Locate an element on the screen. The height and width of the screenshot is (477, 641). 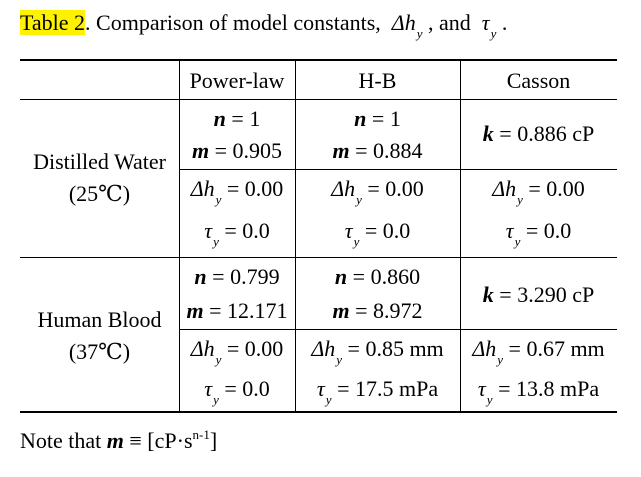
group-rule is located at coordinates (318, 257).